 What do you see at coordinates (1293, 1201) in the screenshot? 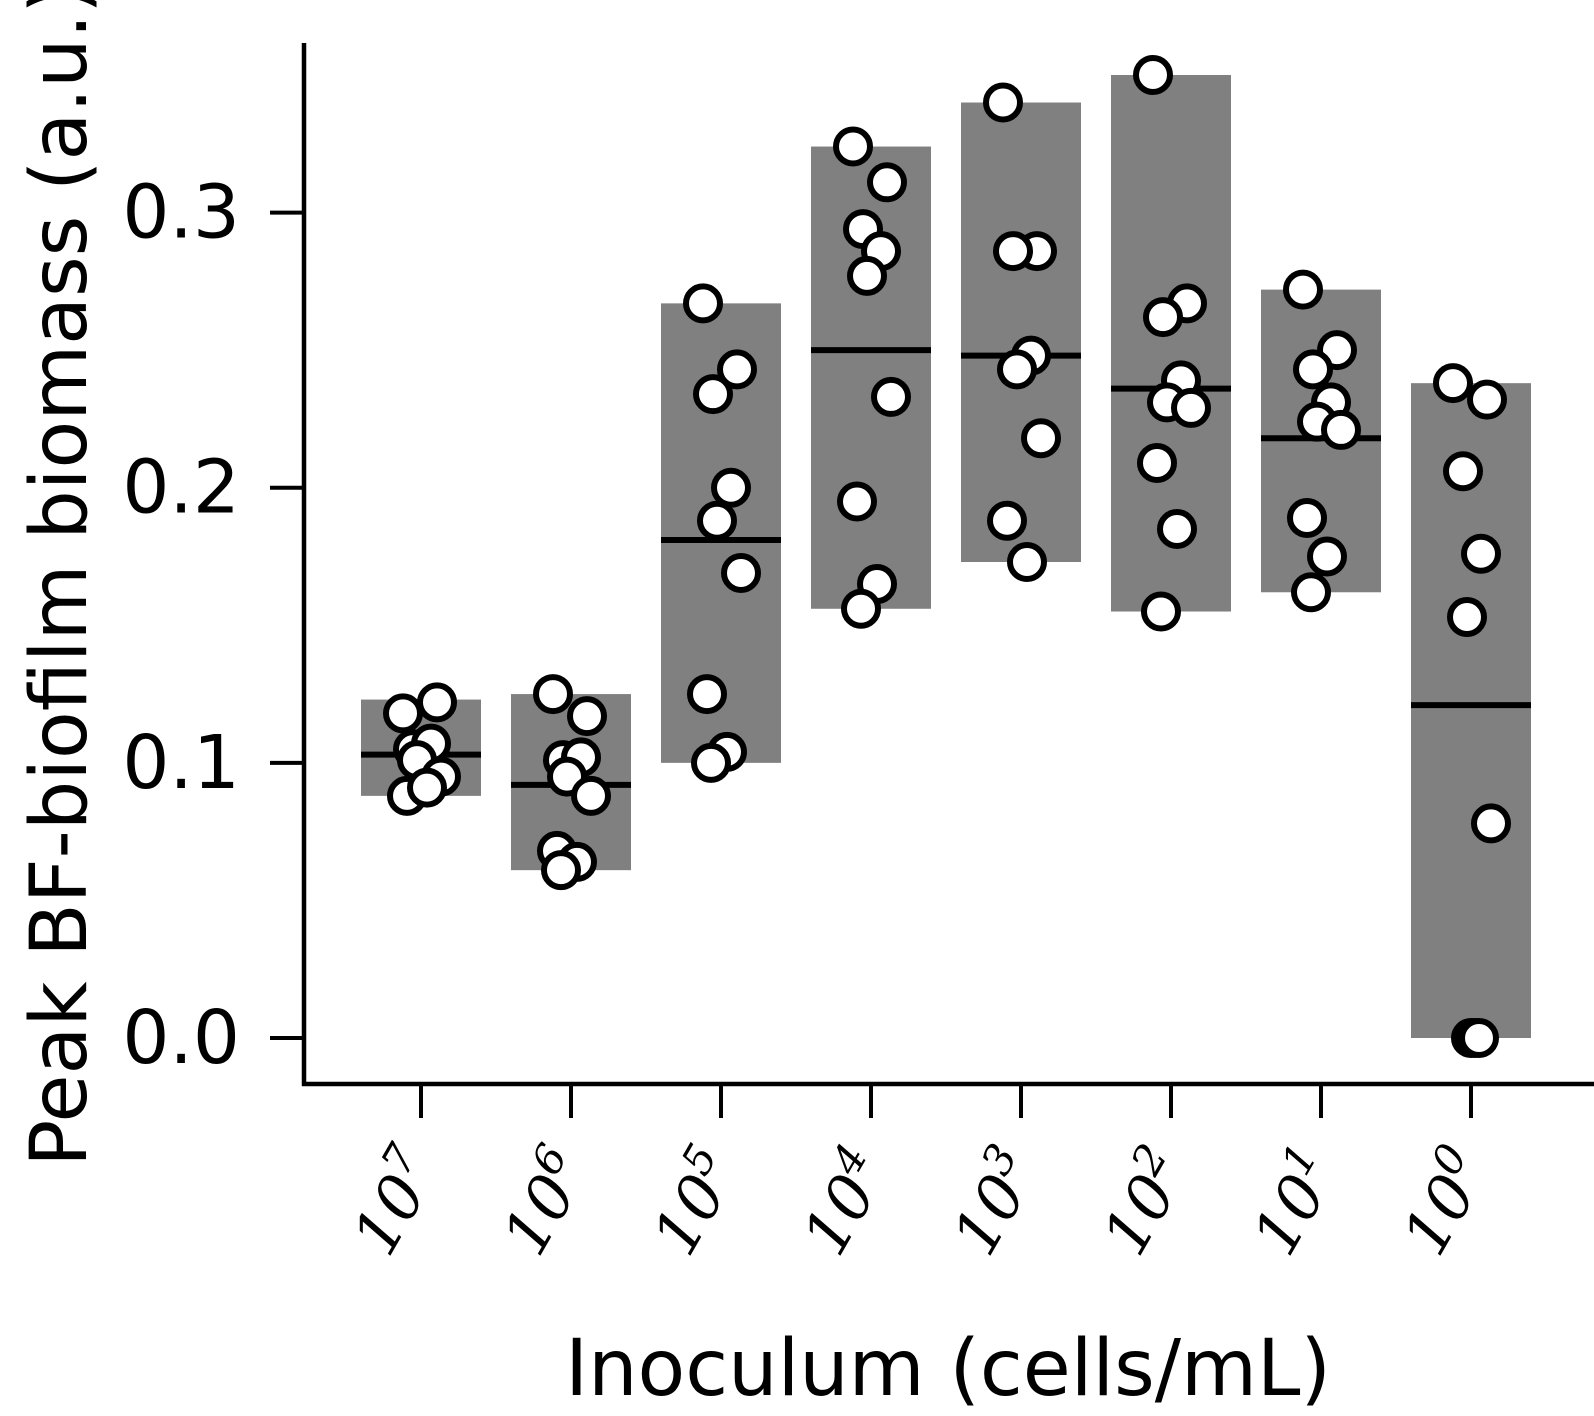
I see `x-tick-label: 10¹` at bounding box center [1293, 1201].